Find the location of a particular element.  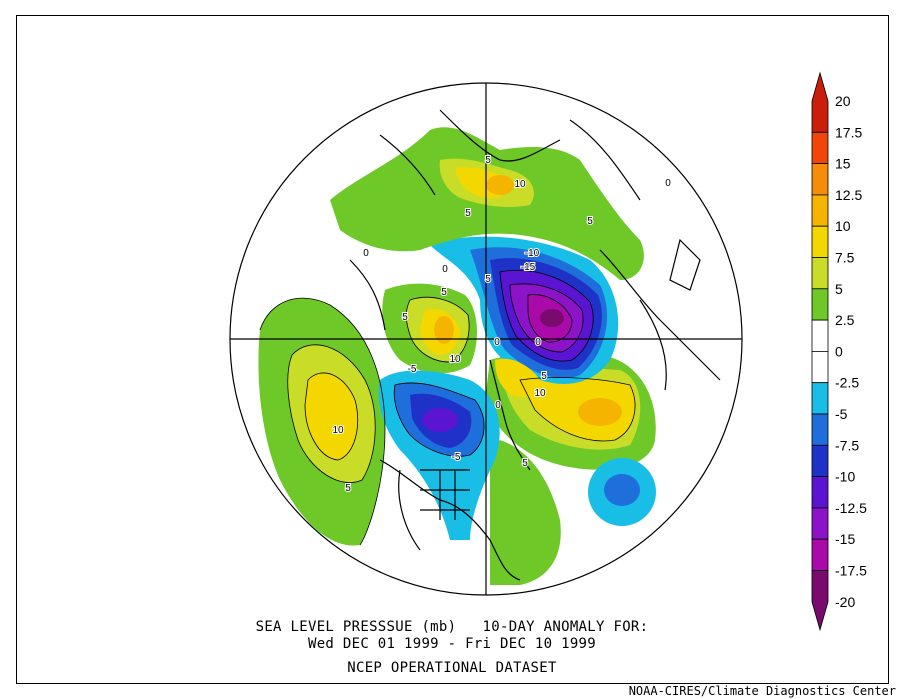

greenland-positive-anomaly is located at coordinates (517, 377).